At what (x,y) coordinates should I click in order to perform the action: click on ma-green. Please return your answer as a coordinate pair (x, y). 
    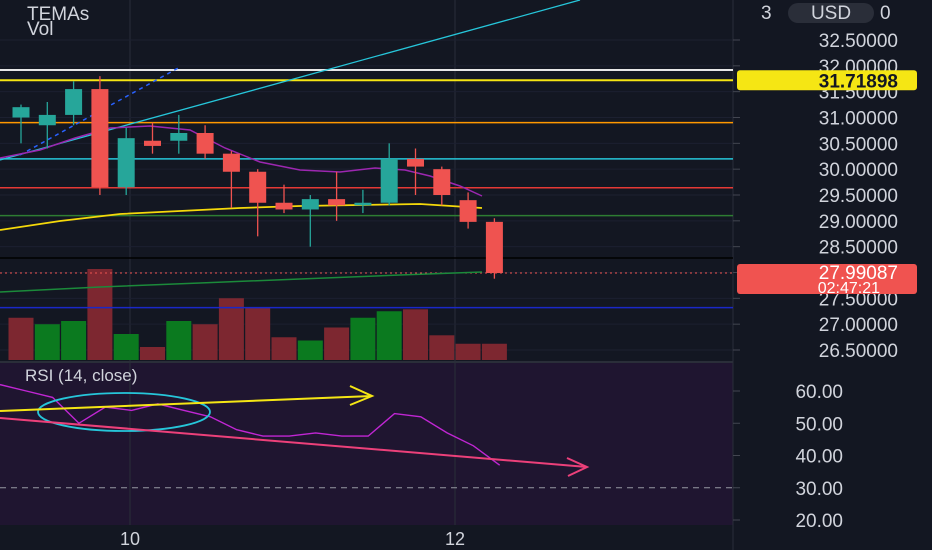
    Looking at the image, I should click on (241, 282).